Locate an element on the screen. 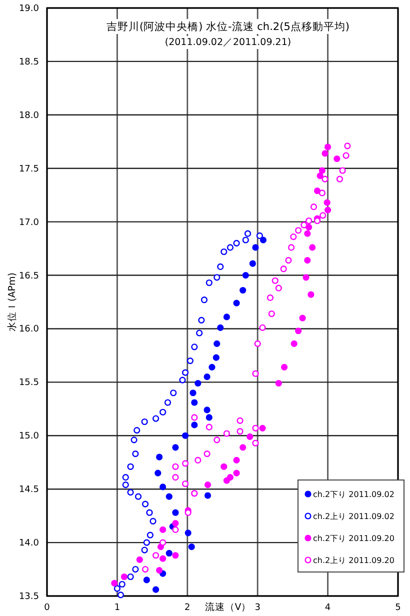 The width and height of the screenshot is (410, 616). y-tick-label: 18.0 is located at coordinates (29, 115).